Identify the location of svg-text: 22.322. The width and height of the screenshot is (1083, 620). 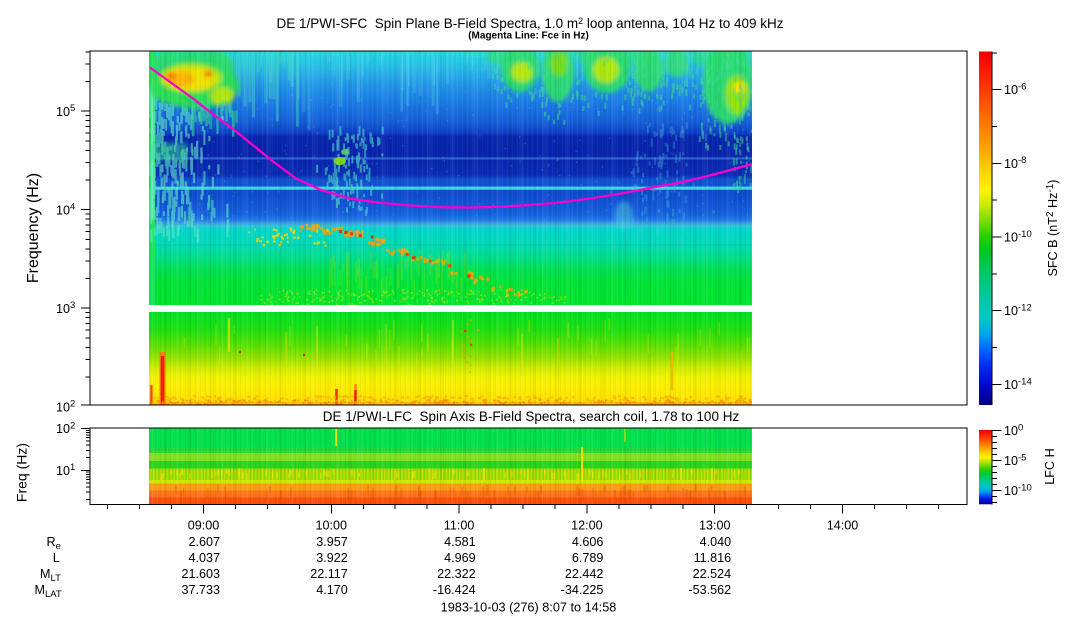
(456, 574).